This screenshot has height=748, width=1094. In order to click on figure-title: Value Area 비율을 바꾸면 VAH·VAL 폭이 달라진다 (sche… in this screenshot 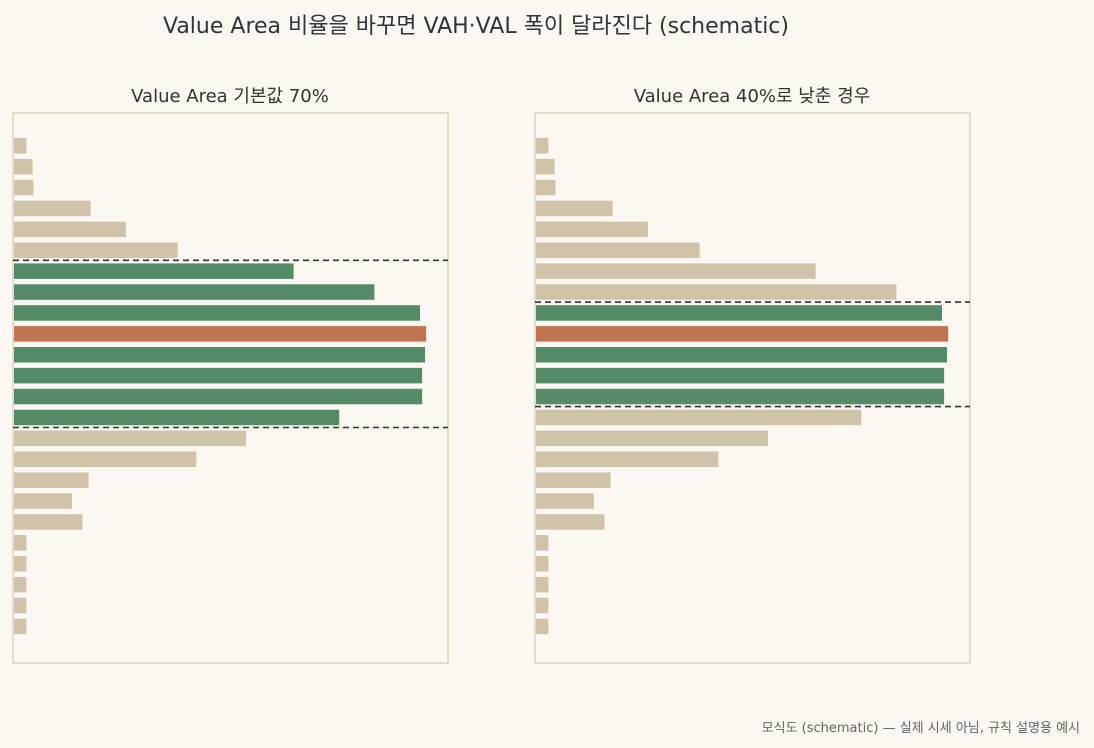, I will do `click(476, 26)`.